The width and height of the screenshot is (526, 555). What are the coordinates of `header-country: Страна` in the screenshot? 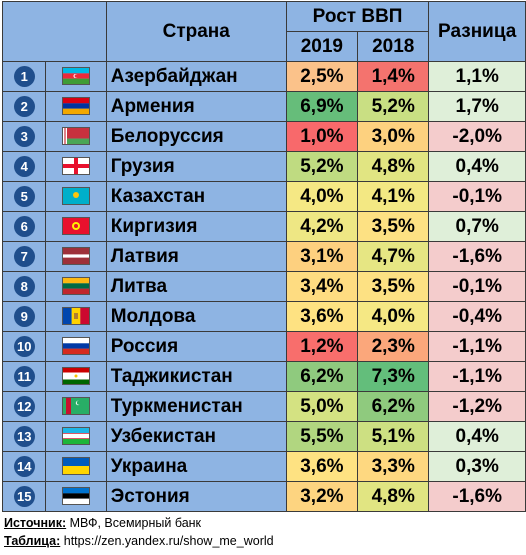 It's located at (196, 31).